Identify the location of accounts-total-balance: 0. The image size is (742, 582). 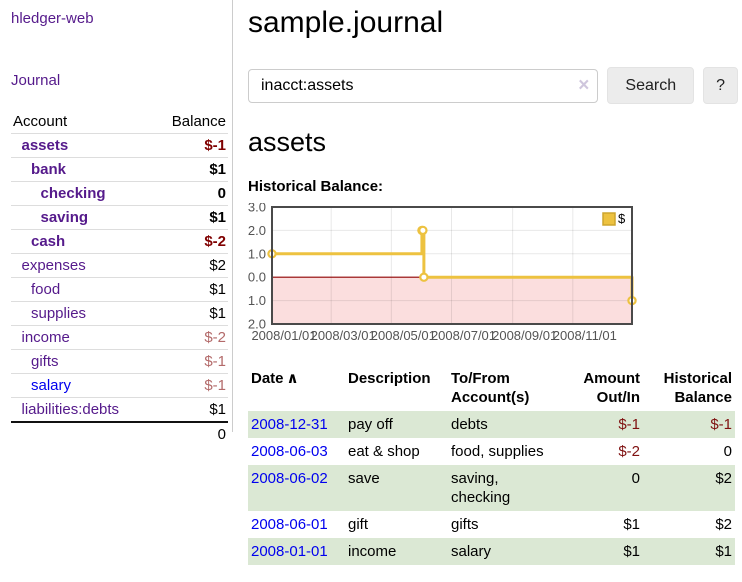
(190, 433).